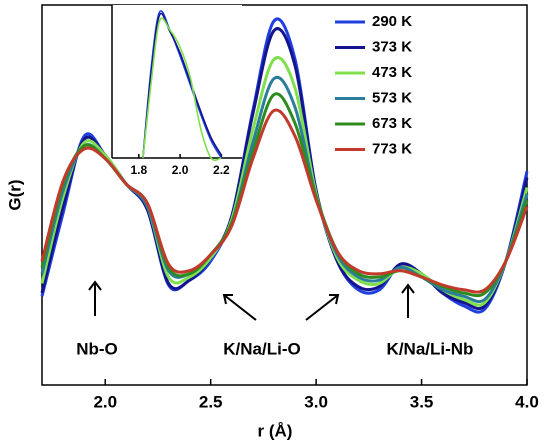  I want to click on arrows, so click(251, 300).